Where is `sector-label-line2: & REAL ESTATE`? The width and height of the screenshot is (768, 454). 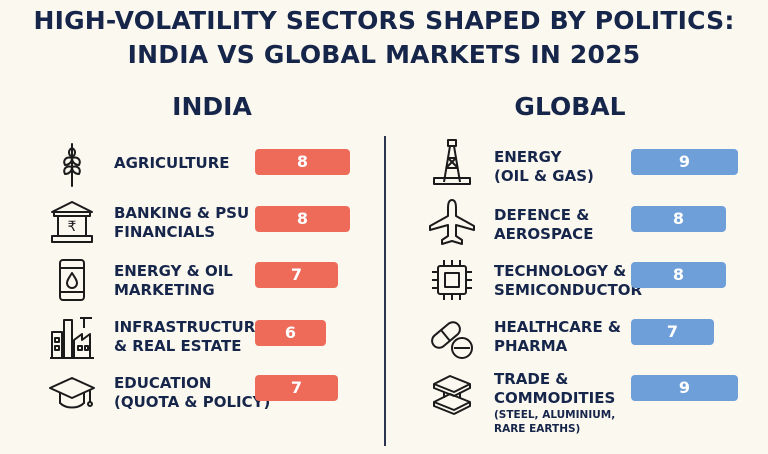 sector-label-line2: & REAL ESTATE is located at coordinates (178, 346).